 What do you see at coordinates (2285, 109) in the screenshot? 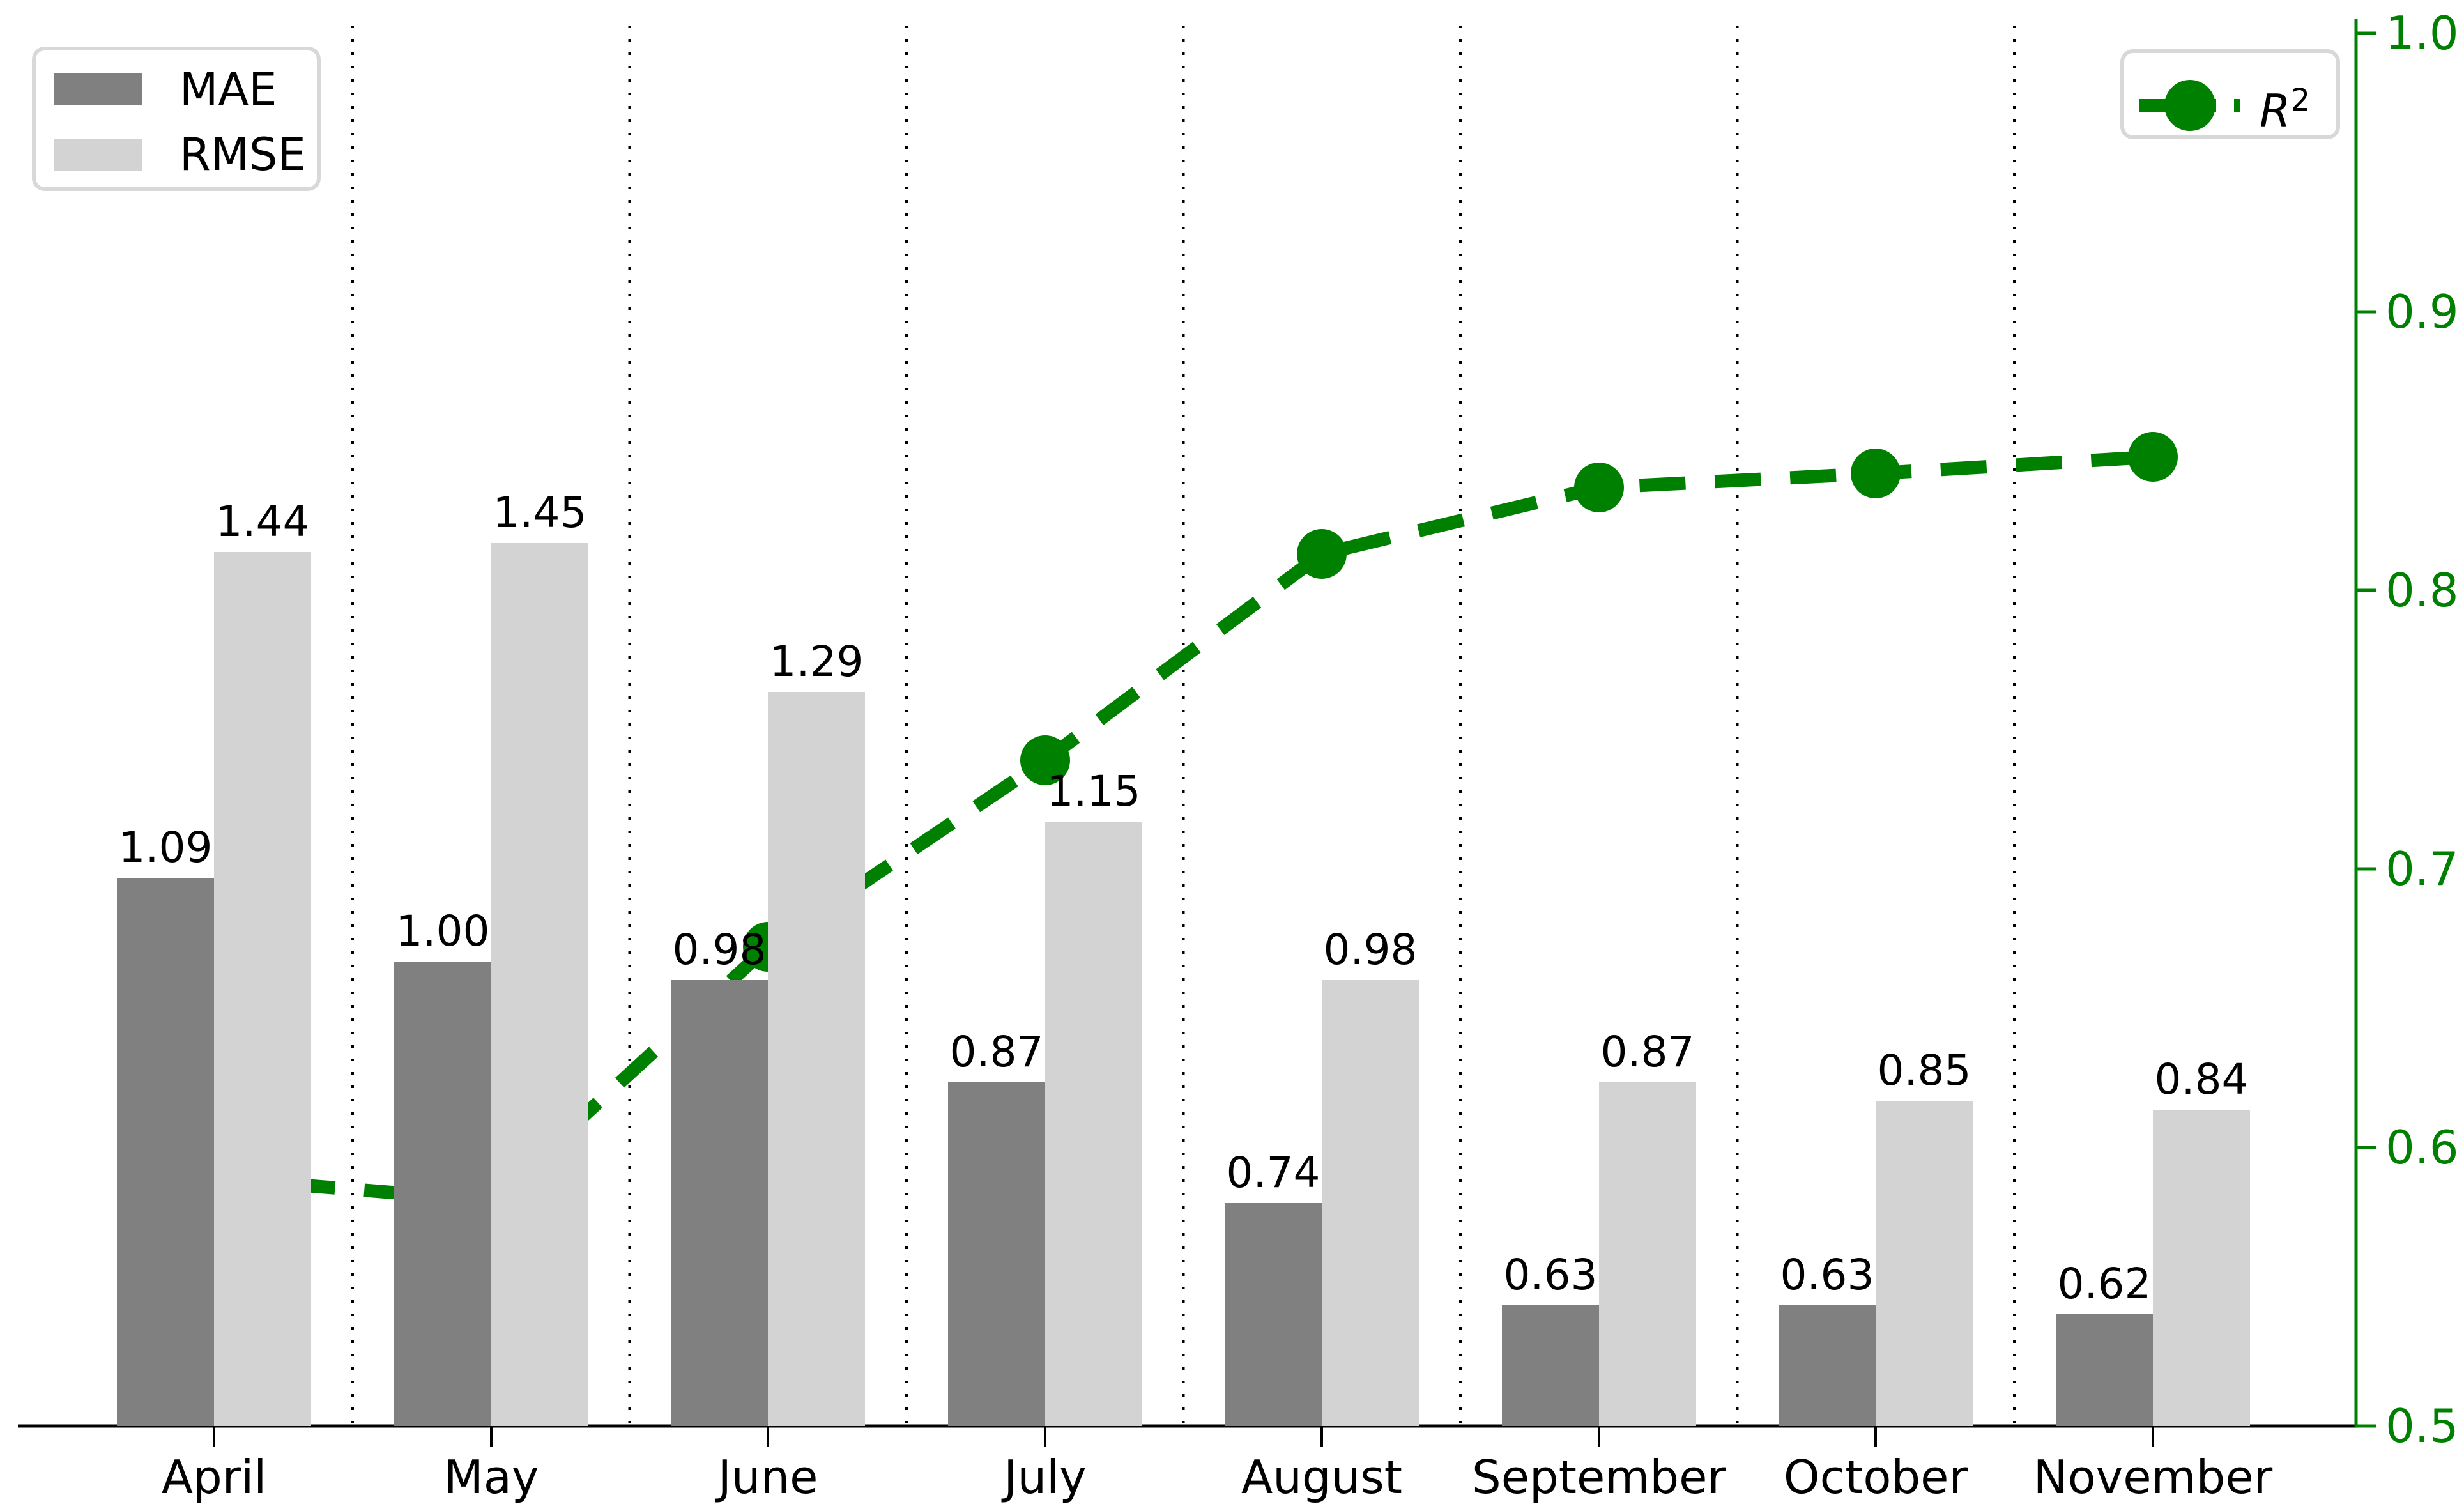
I see `legend-label-r2: R2` at bounding box center [2285, 109].